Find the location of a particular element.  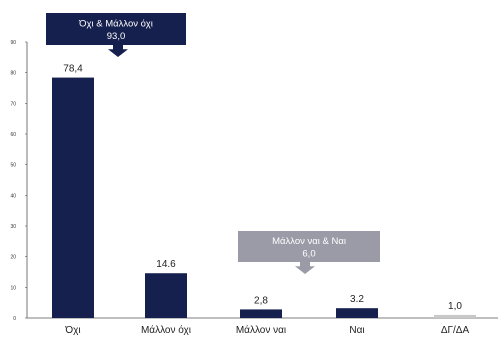

callout-no: Όχι & Μάλλον όχι 93,0 is located at coordinates (116, 35).